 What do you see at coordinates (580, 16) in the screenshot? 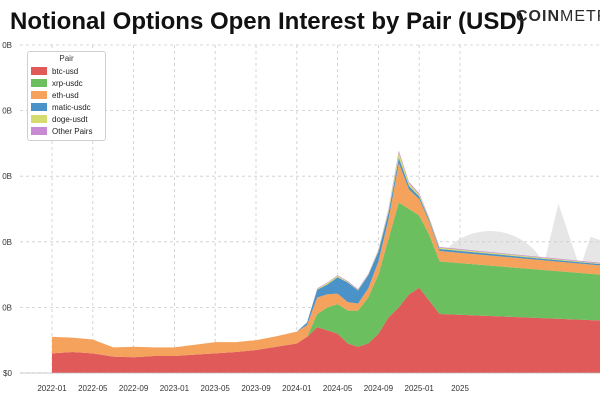
I see `brand-logo-tail: METR` at bounding box center [580, 16].